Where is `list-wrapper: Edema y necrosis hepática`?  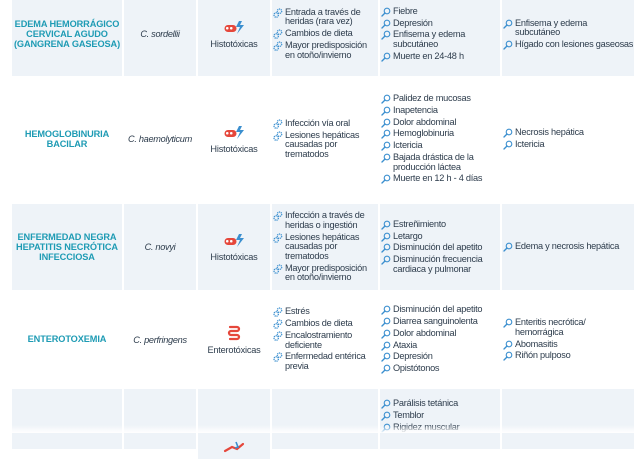
list-wrapper: Edema y necrosis hepática is located at coordinates (568, 247).